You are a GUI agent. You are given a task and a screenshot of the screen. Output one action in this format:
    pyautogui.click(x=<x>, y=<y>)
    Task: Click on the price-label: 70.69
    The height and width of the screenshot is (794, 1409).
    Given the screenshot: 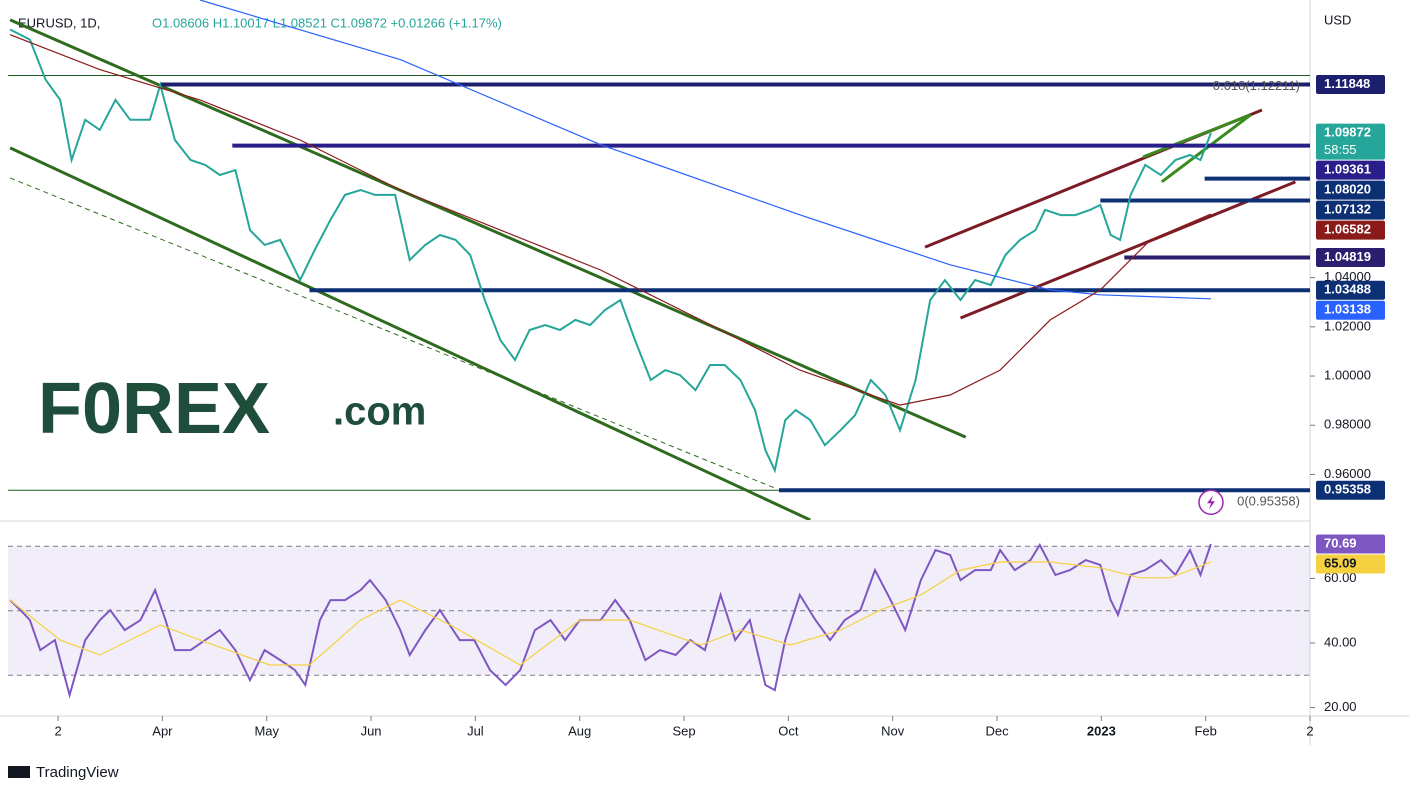 What is the action you would take?
    pyautogui.click(x=1340, y=542)
    